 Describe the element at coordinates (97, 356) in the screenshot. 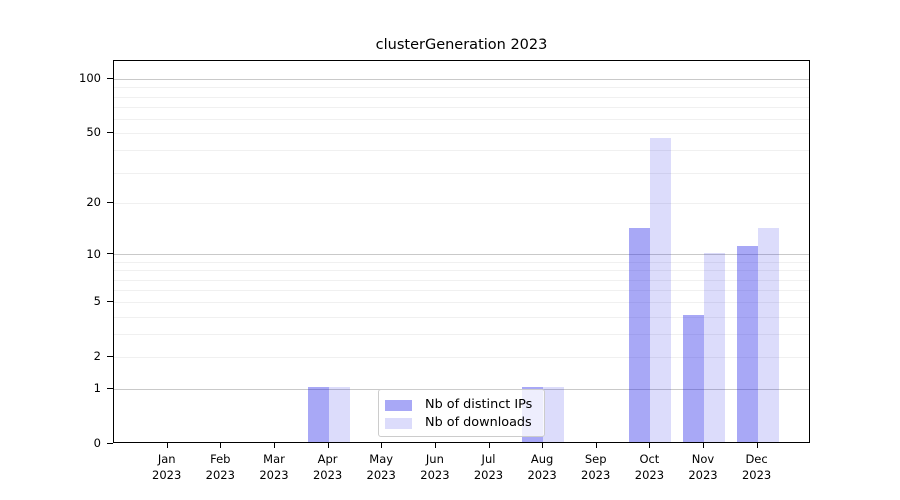

I see `y-tick-label-2: 2` at that location.